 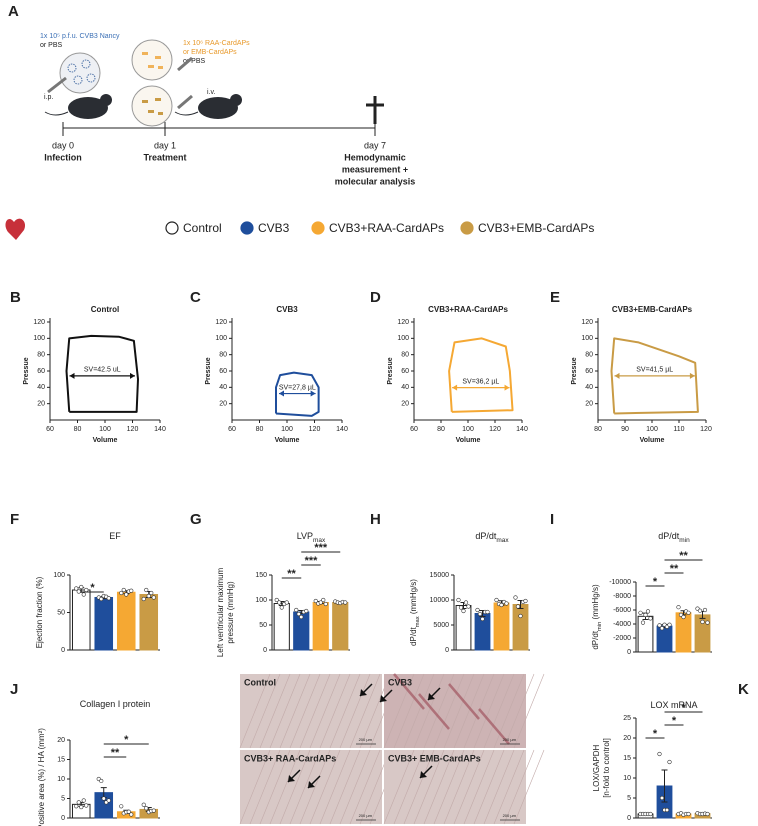 What do you see at coordinates (287, 309) in the screenshot?
I see `chart-title: CVB3` at bounding box center [287, 309].